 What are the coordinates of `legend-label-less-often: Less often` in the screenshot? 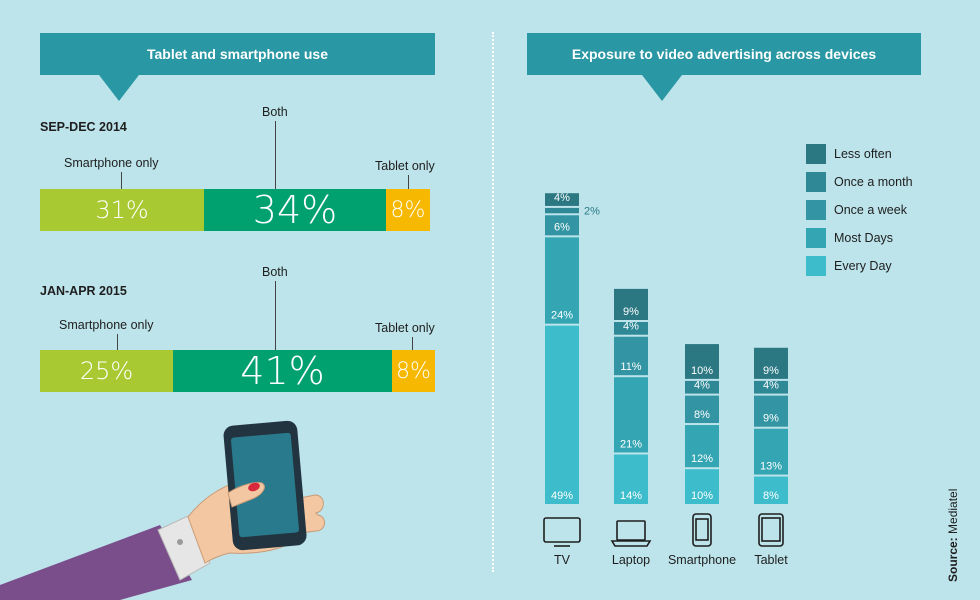 It's located at (863, 154).